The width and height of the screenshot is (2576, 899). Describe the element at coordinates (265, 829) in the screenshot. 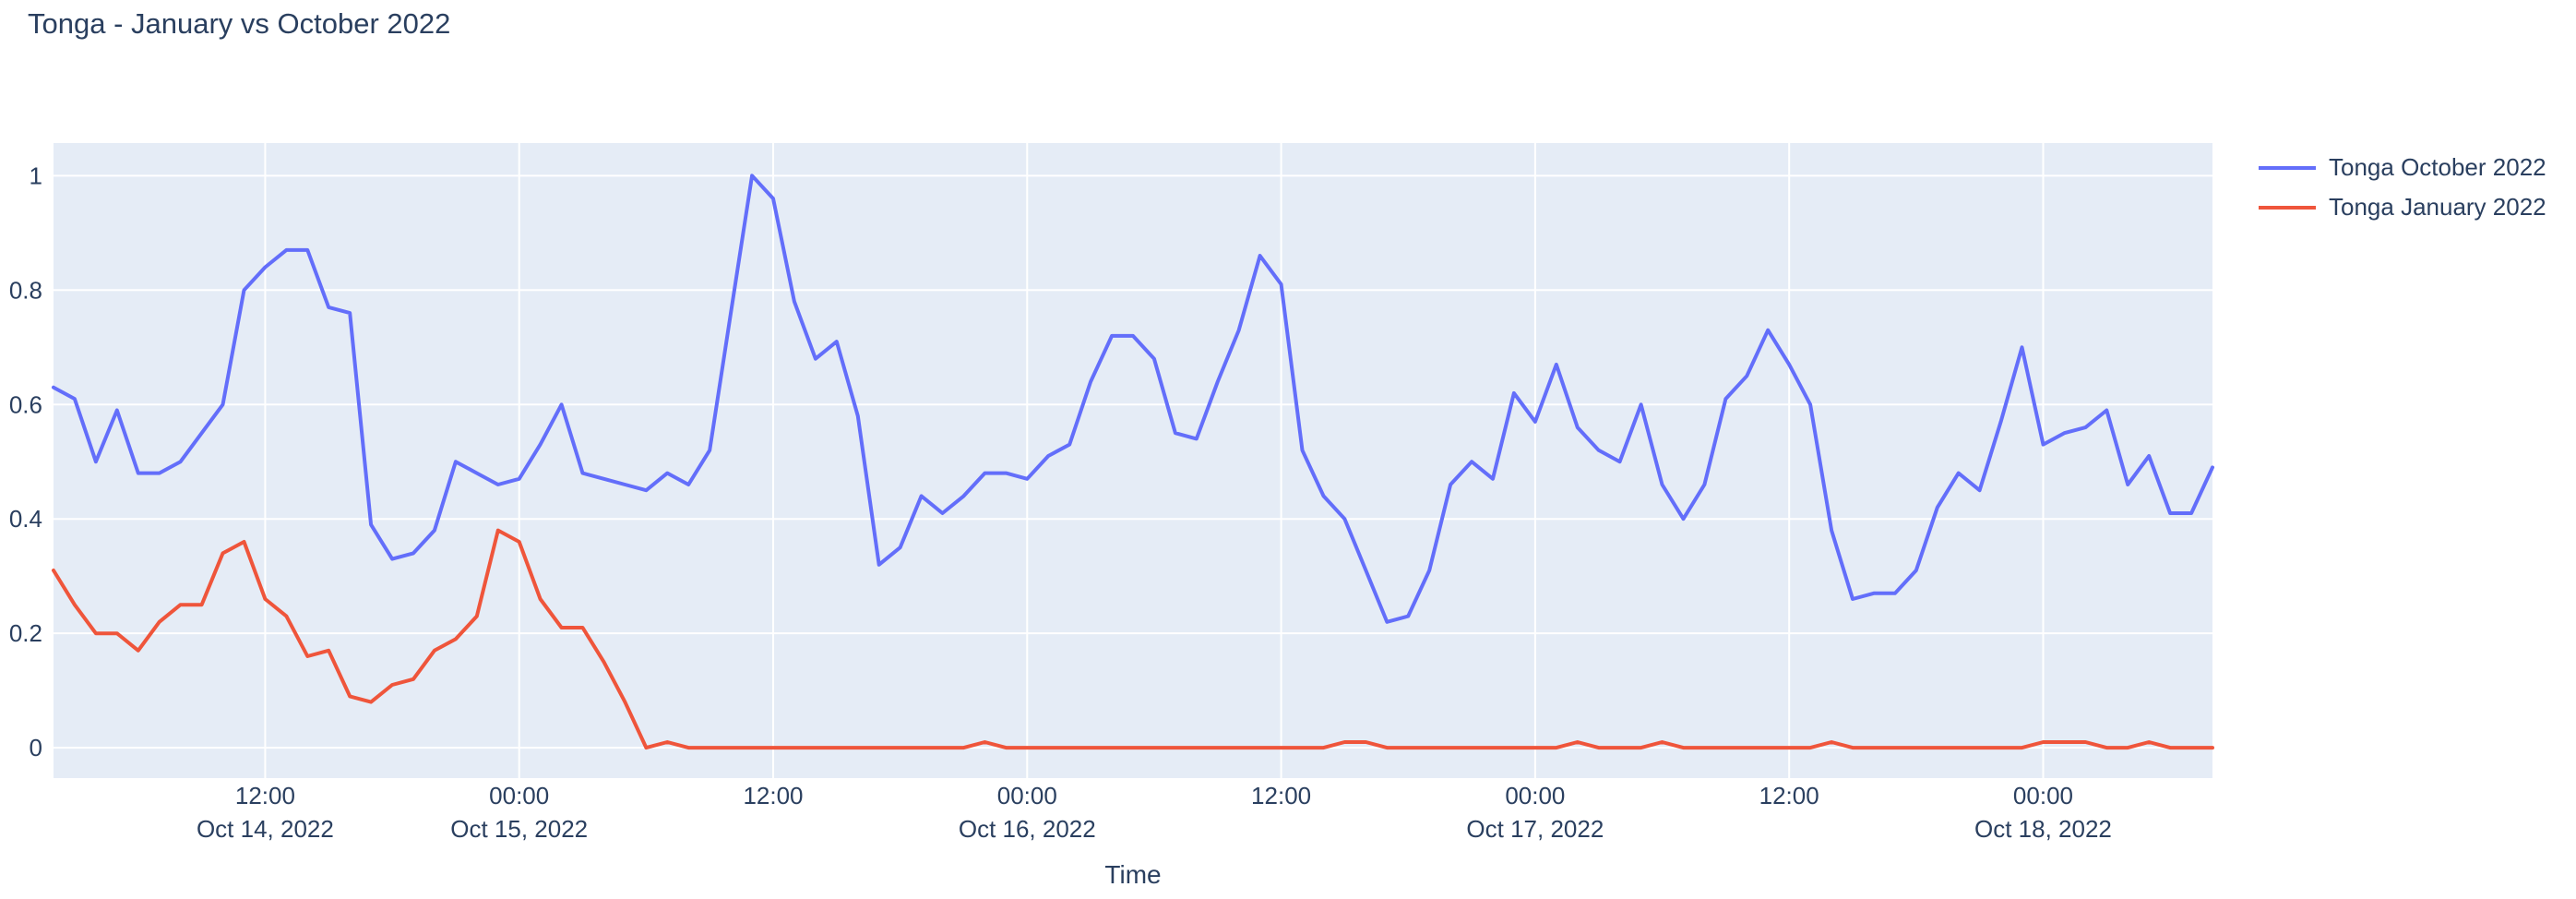

I see `x-tick-date-label: Oct 14, 2022` at that location.